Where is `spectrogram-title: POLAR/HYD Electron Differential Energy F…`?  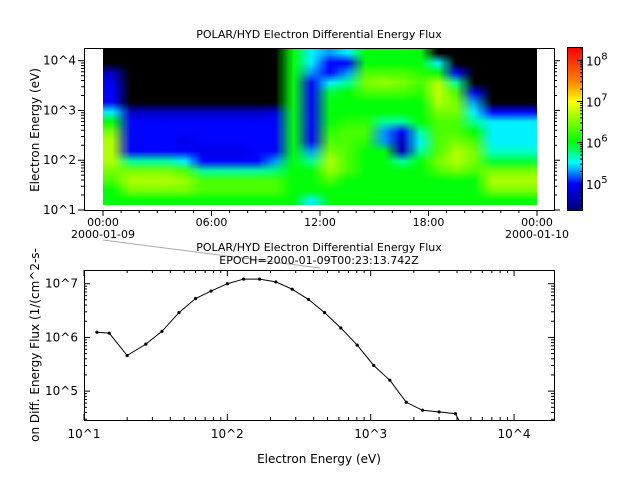 spectrogram-title: POLAR/HYD Electron Differential Energy F… is located at coordinates (319, 34).